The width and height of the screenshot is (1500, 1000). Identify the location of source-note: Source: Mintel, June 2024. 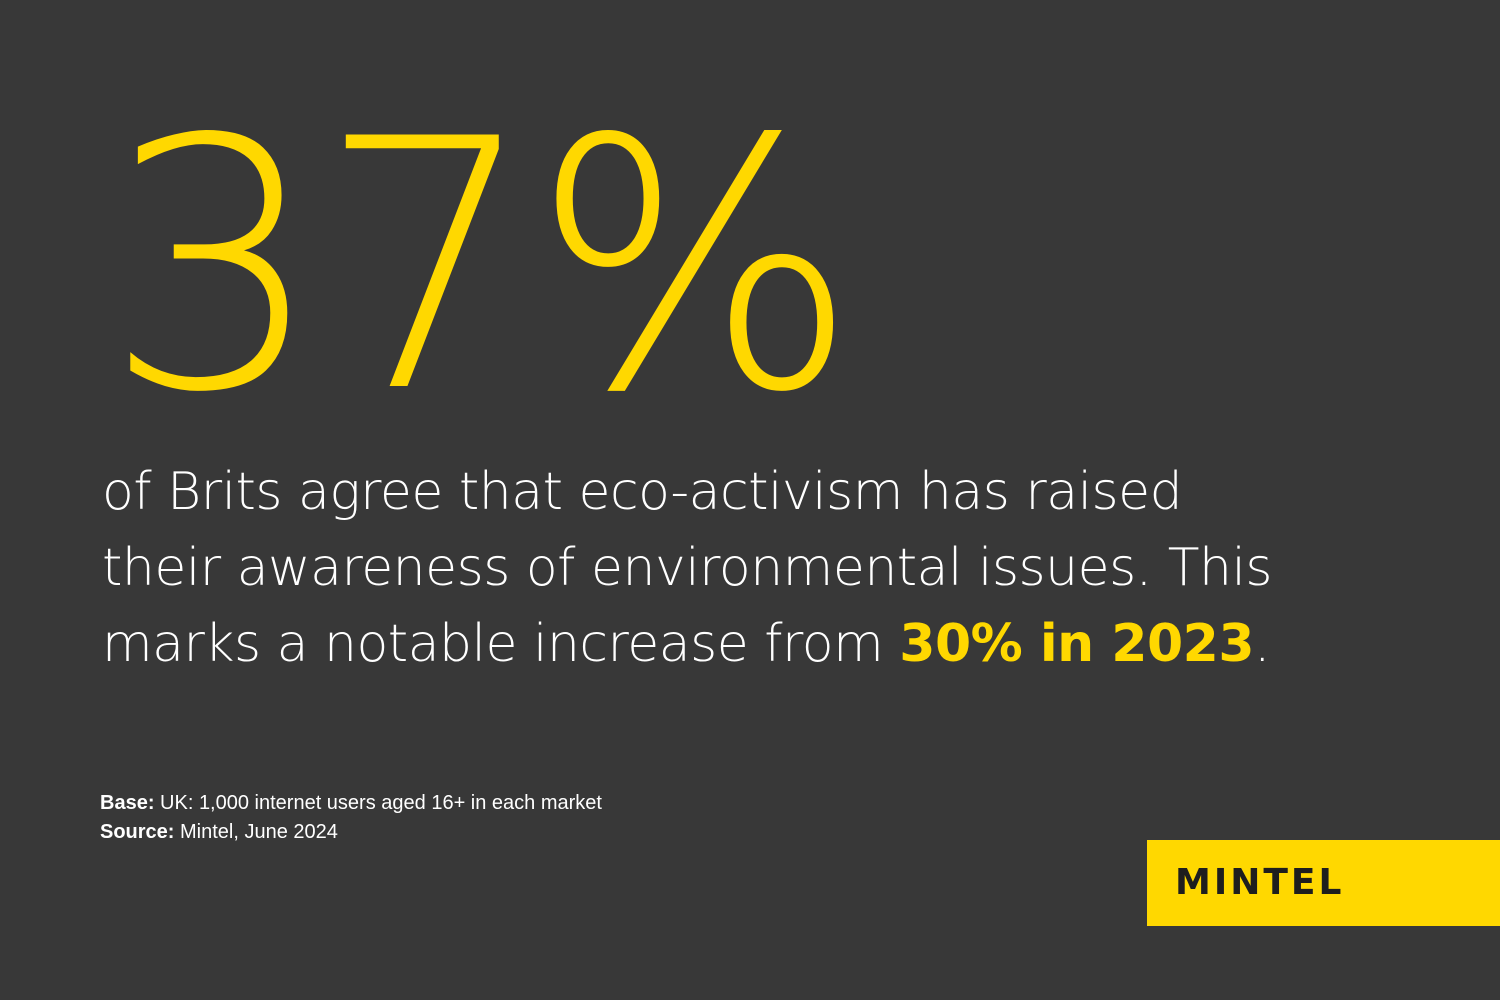
(351, 832).